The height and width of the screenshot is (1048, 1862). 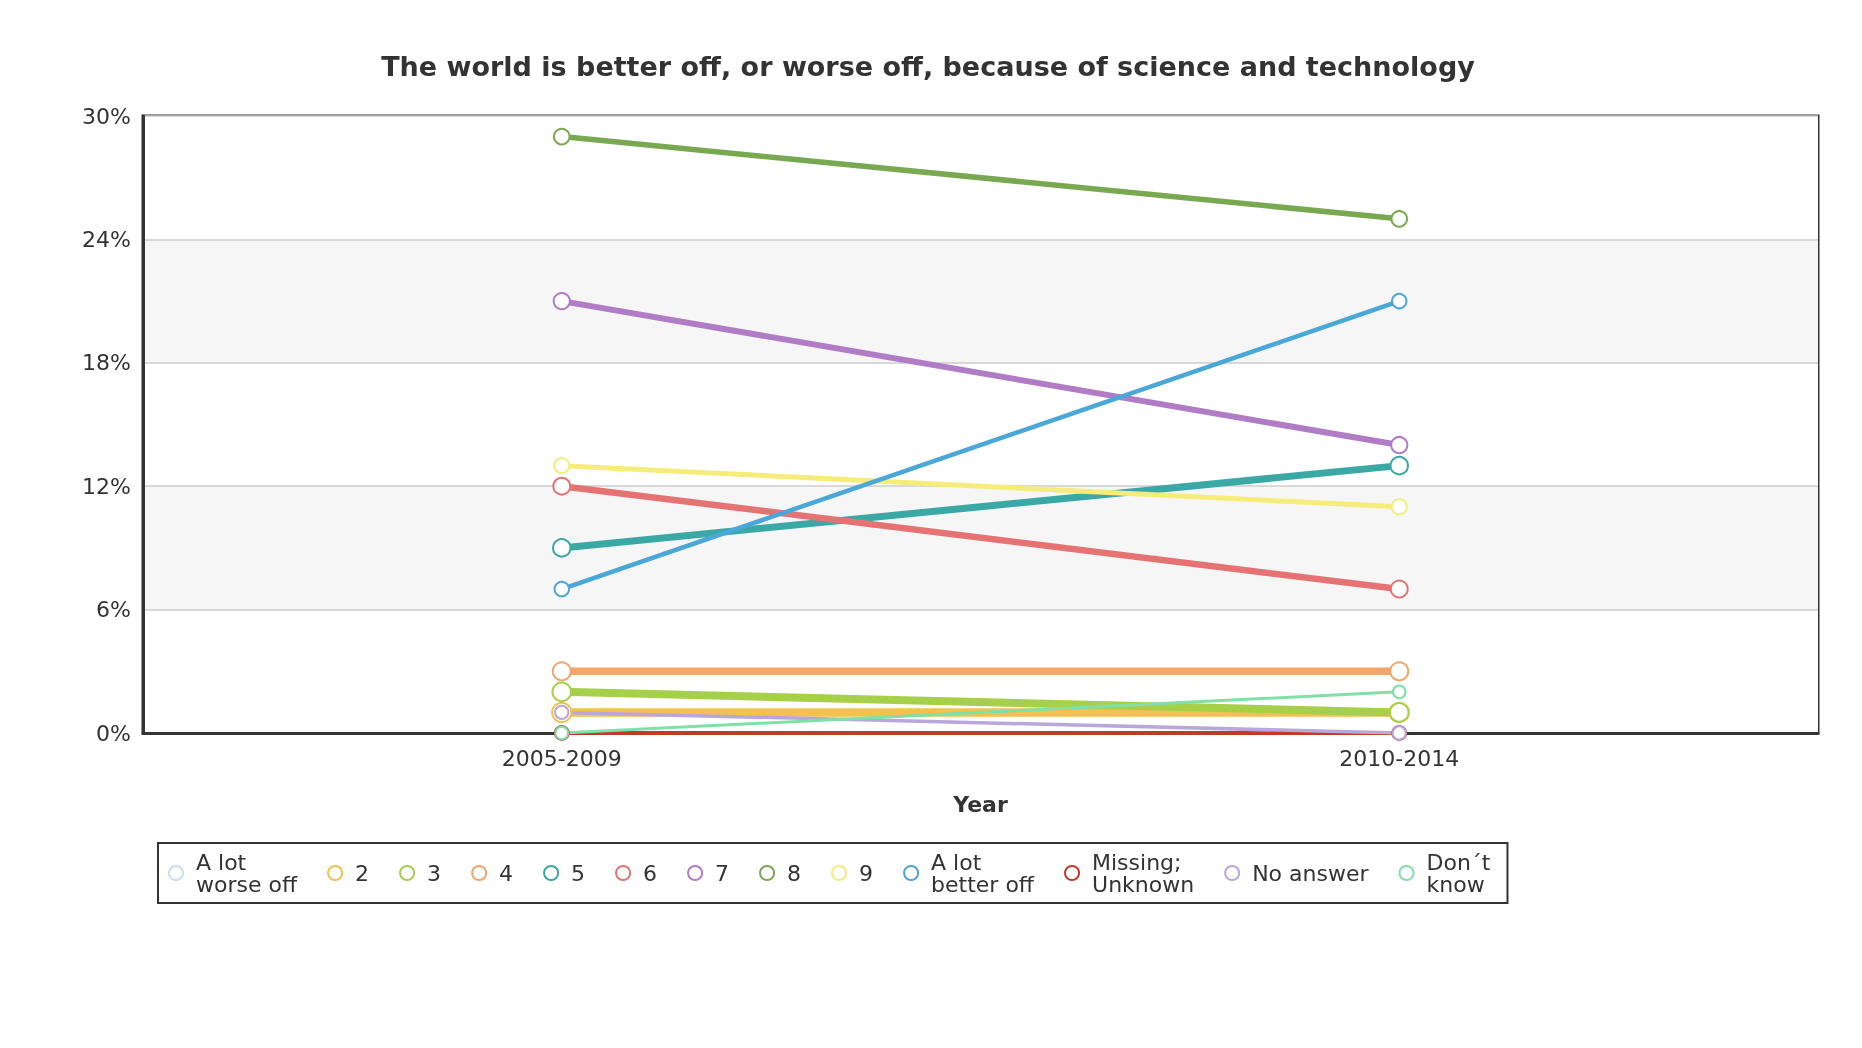 What do you see at coordinates (113, 733) in the screenshot?
I see `y-tick-label: 0%` at bounding box center [113, 733].